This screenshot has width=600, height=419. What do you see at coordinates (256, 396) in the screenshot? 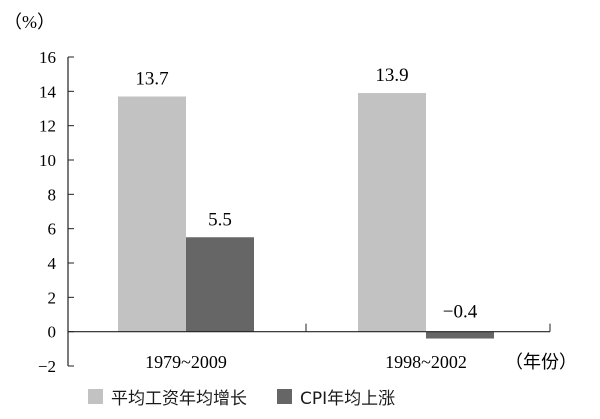
I see `chart-legend: 平均工资年均增长 CPI年均上涨` at bounding box center [256, 396].